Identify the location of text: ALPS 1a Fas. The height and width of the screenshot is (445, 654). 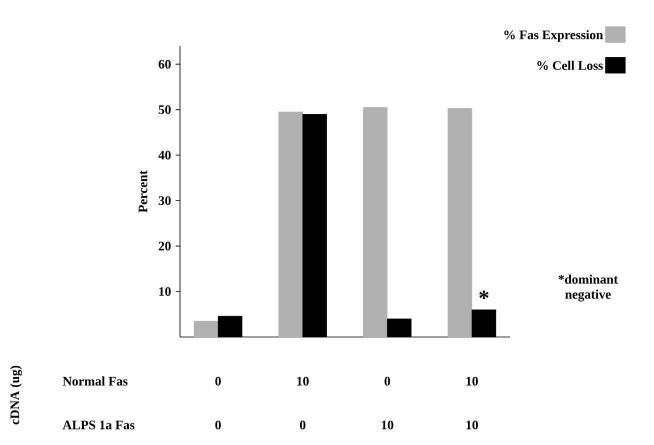
(98, 425).